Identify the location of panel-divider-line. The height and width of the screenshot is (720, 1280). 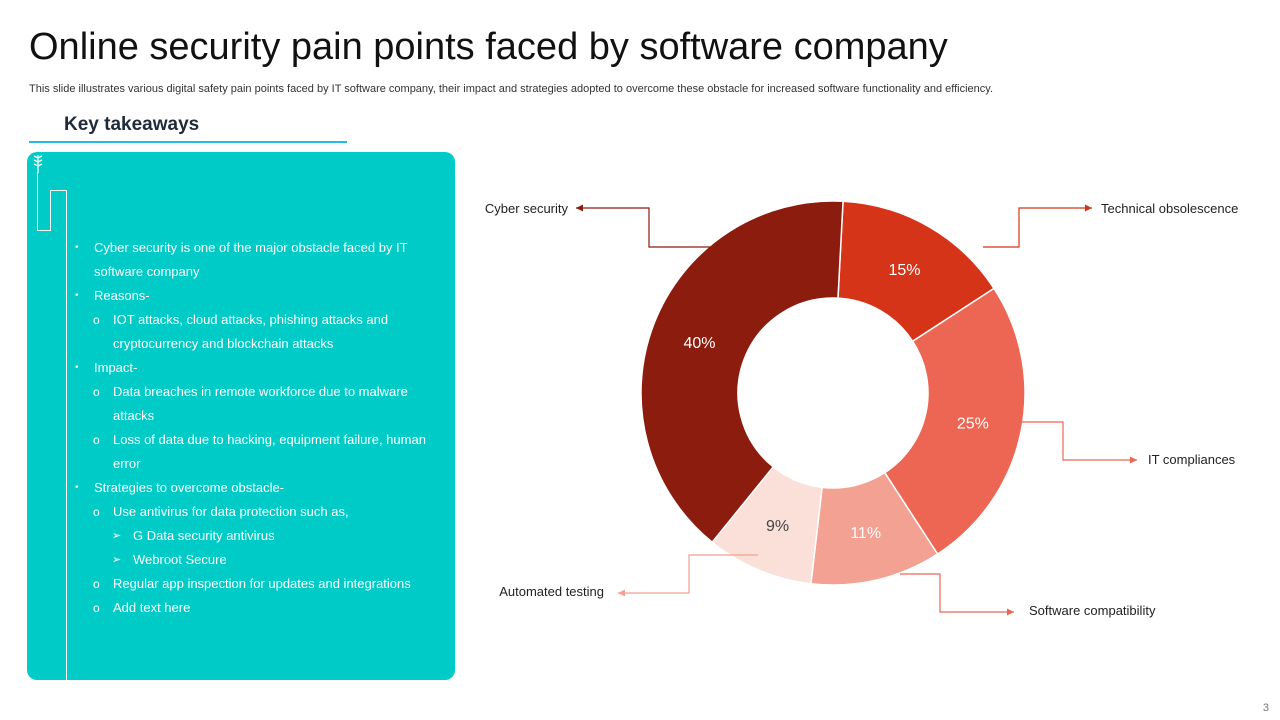
(66, 435).